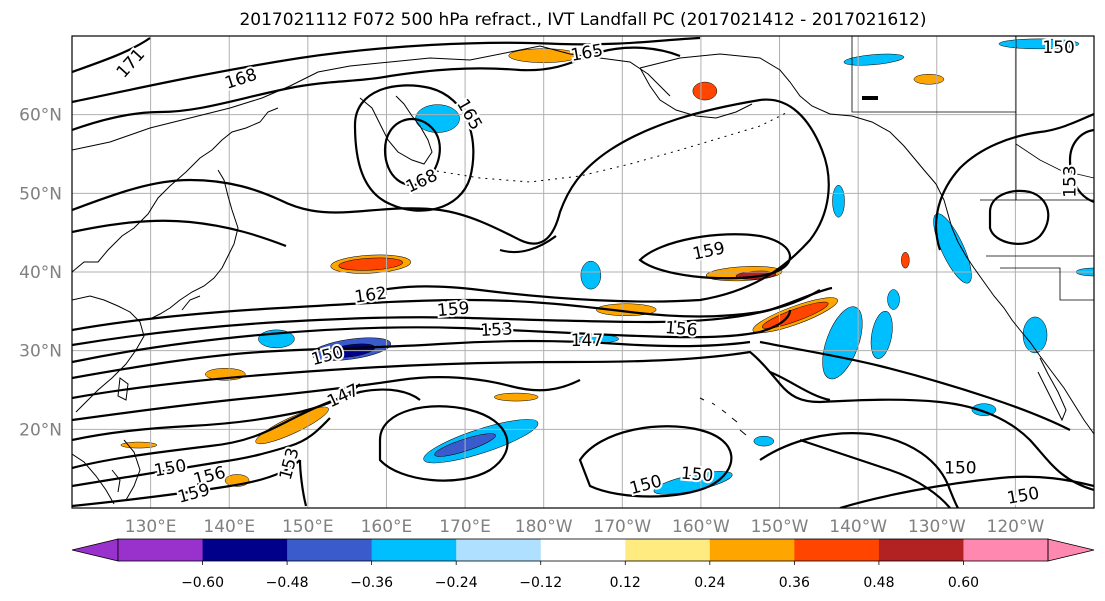 The height and width of the screenshot is (601, 1105). What do you see at coordinates (386, 70) in the screenshot?
I see `contour-168-north` at bounding box center [386, 70].